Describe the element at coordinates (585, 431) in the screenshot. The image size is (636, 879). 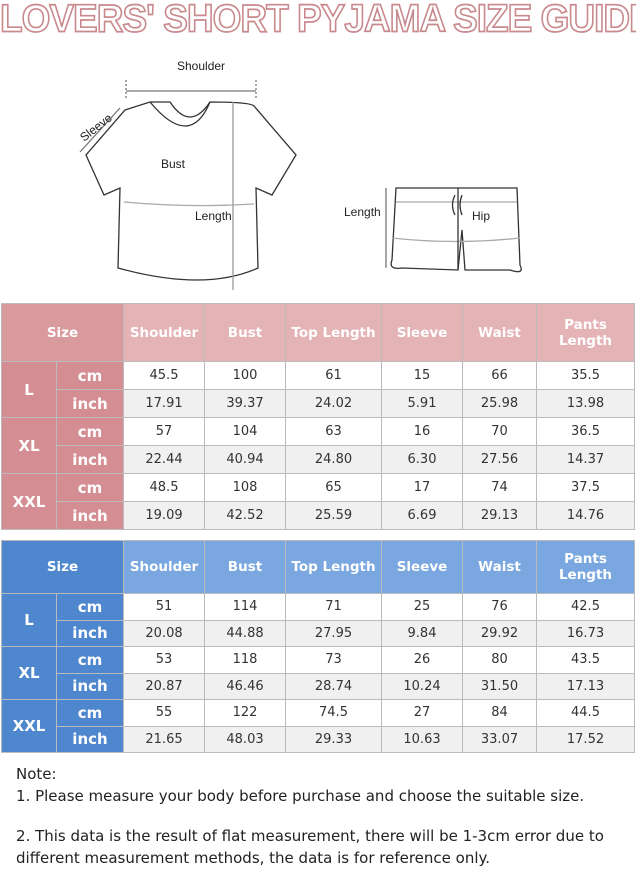
I see `table-cell: 36.5` at that location.